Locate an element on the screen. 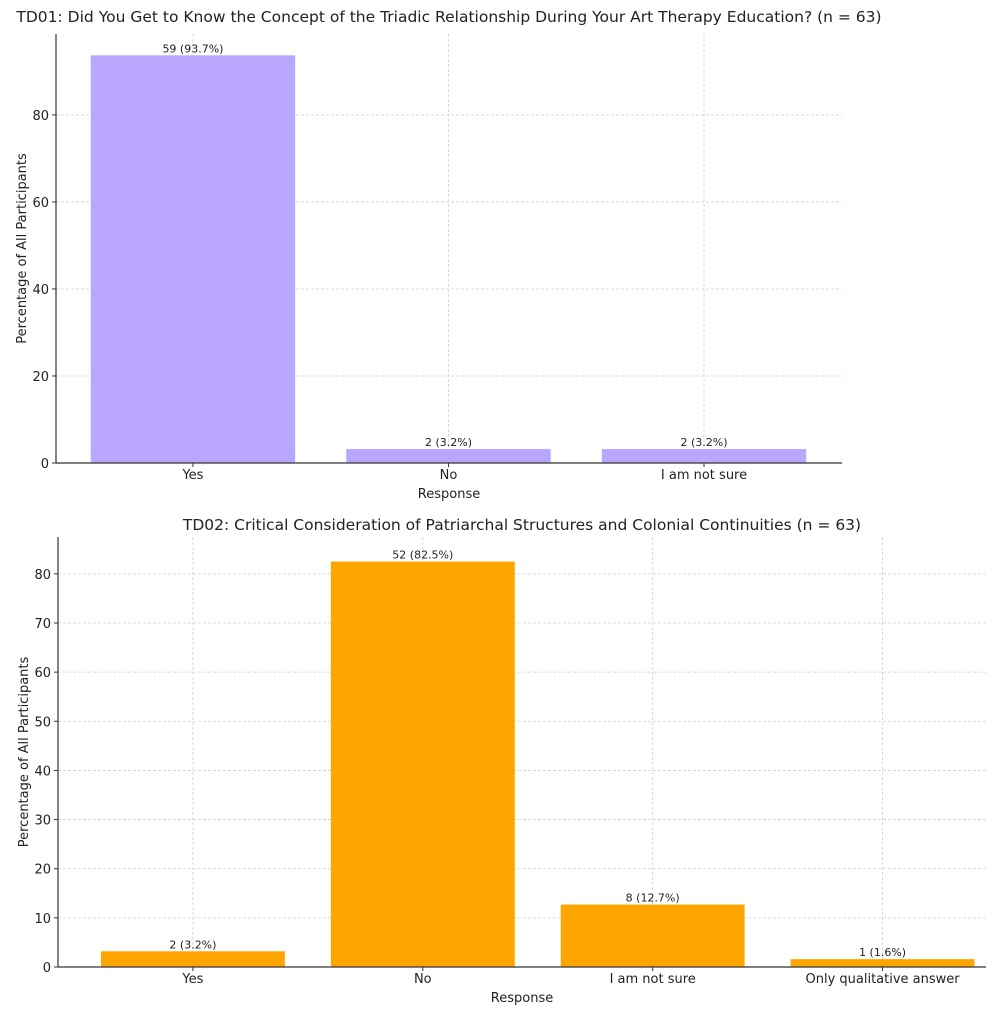 The height and width of the screenshot is (1016, 987). y-tick-label: 30 is located at coordinates (42, 821).